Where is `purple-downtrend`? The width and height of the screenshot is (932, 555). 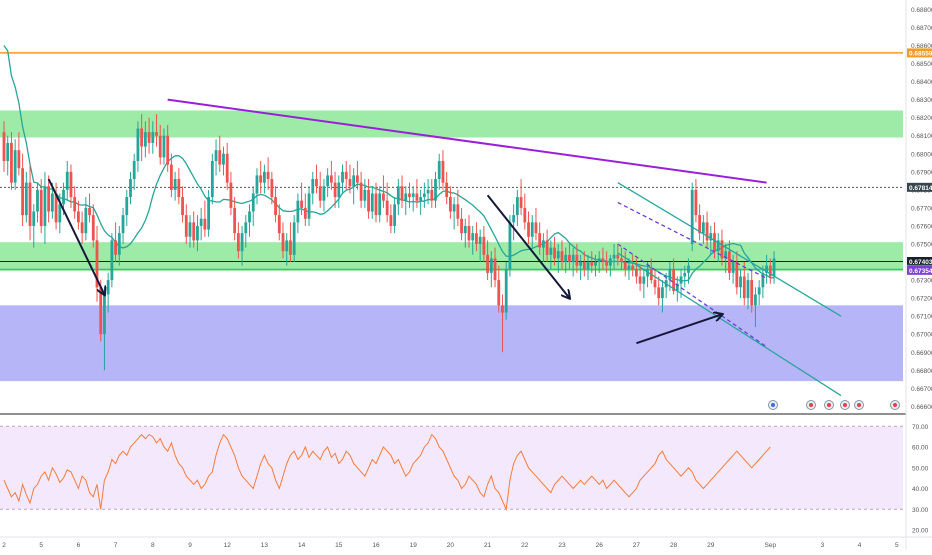
purple-downtrend is located at coordinates (467, 141).